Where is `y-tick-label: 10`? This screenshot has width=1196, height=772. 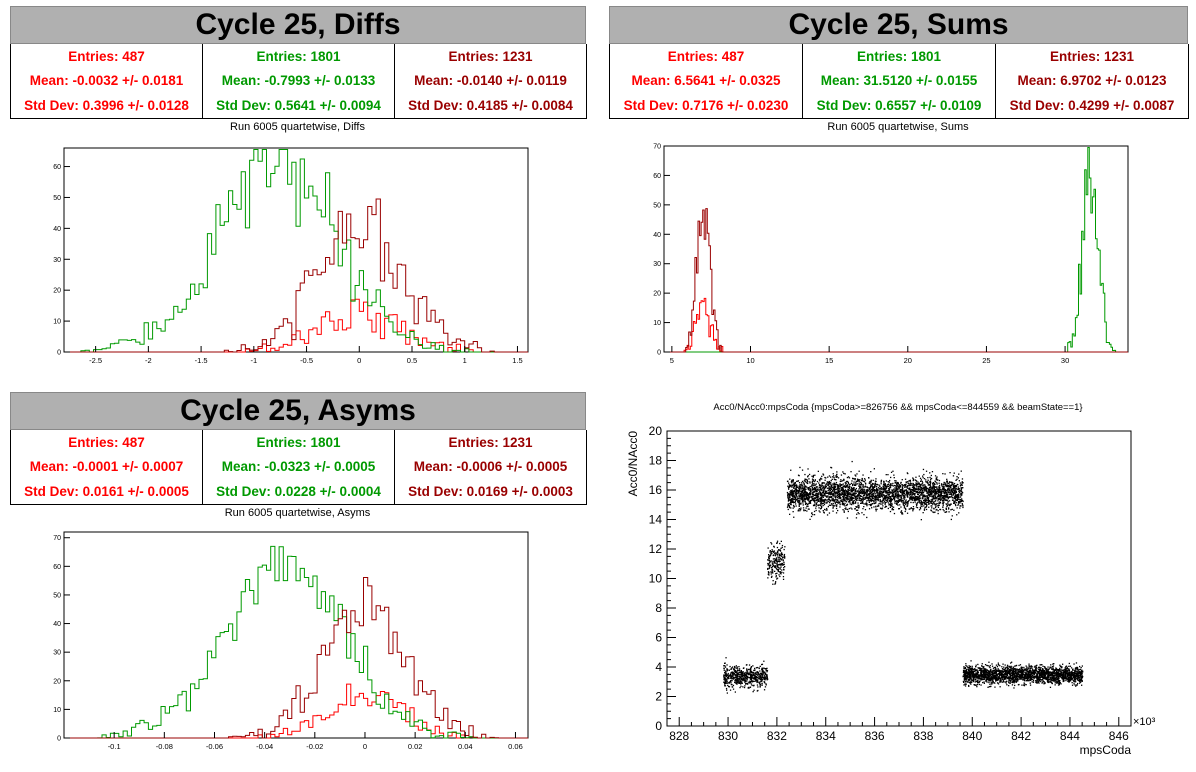 y-tick-label: 10 is located at coordinates (657, 323).